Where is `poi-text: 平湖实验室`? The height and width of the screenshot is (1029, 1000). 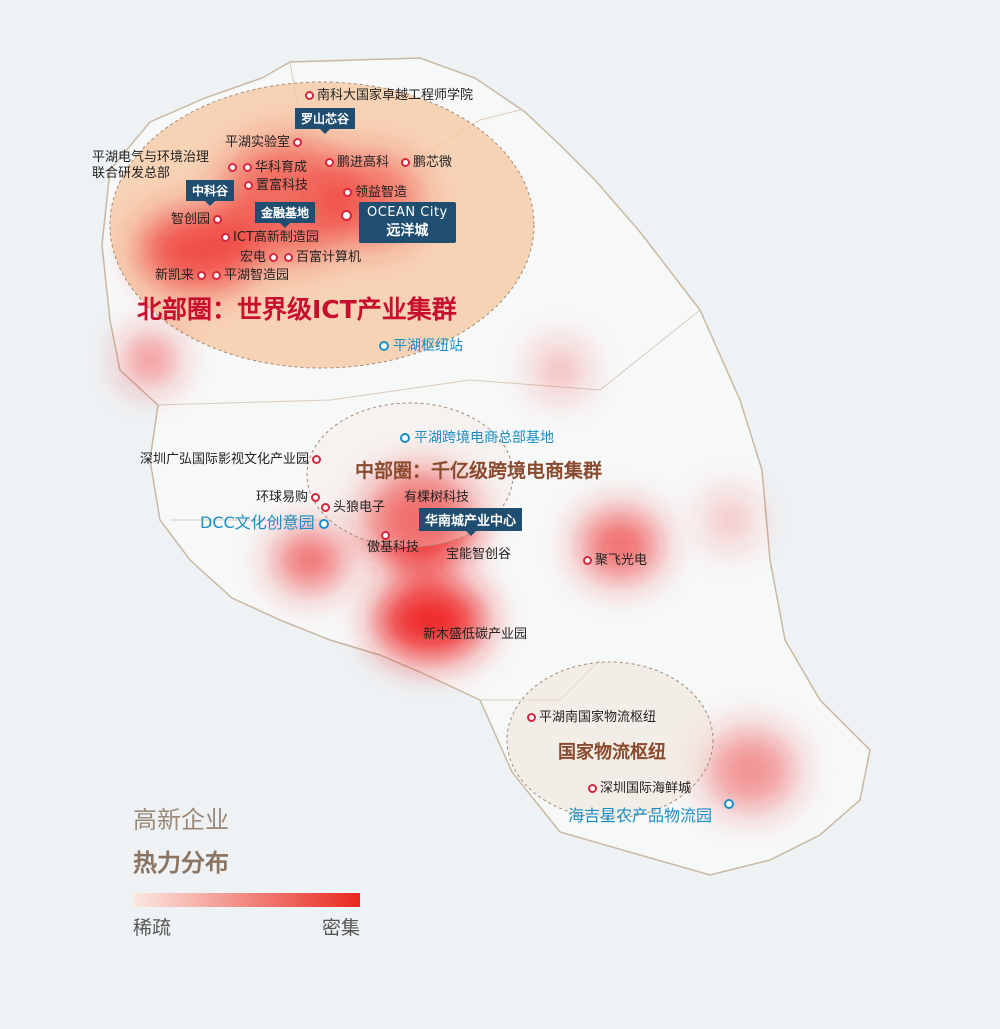 poi-text: 平湖实验室 is located at coordinates (258, 142).